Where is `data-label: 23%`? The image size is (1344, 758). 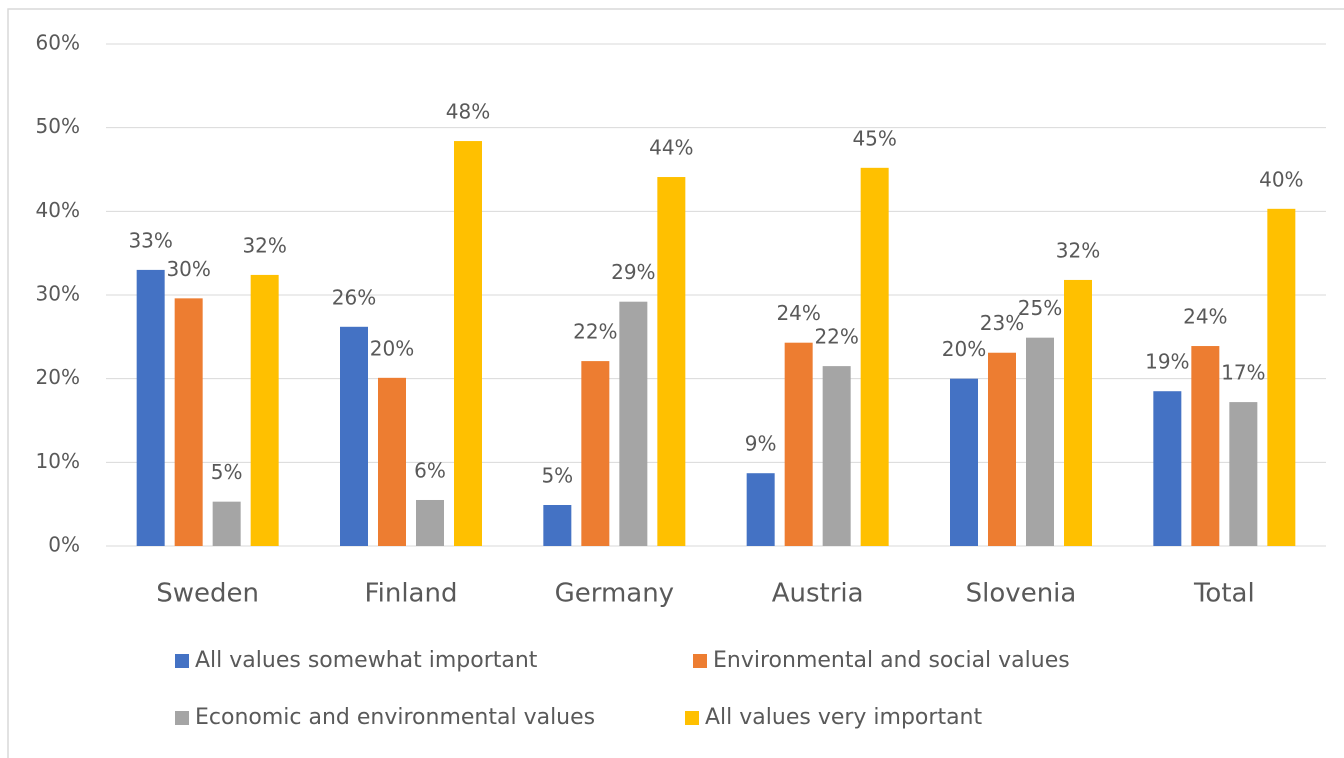
data-label: 23% is located at coordinates (1002, 323).